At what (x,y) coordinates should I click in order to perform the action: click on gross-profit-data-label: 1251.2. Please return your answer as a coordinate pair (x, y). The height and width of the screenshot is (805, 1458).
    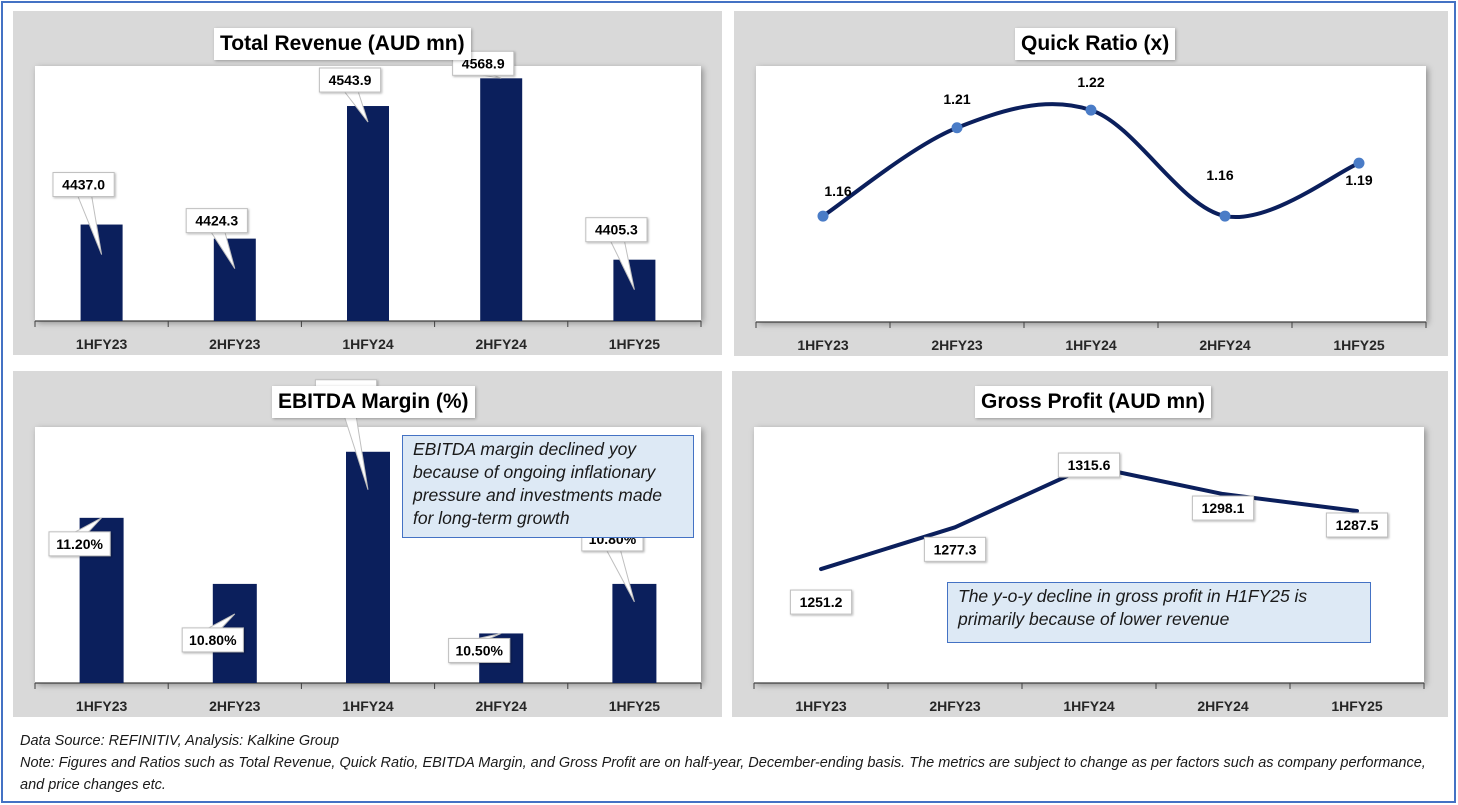
    Looking at the image, I should click on (821, 602).